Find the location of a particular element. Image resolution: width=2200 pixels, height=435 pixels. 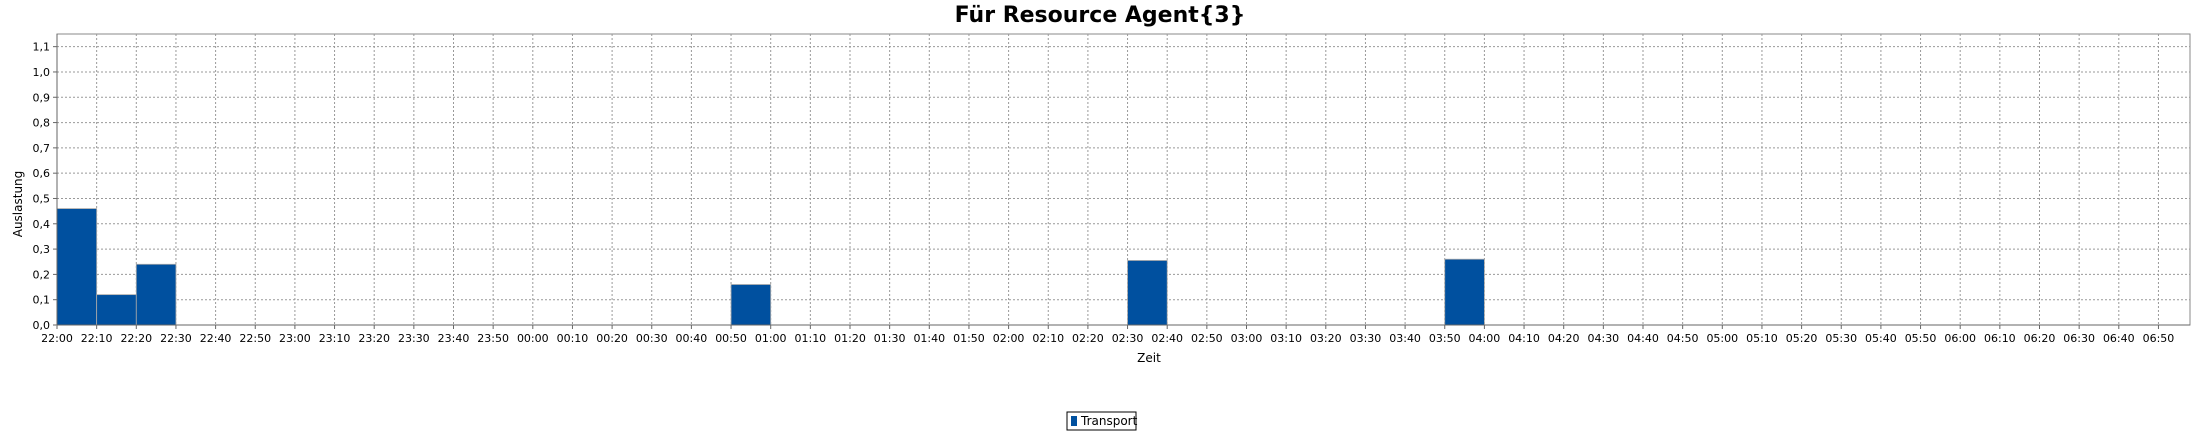

x-tick-label: 22:50 is located at coordinates (255, 338).